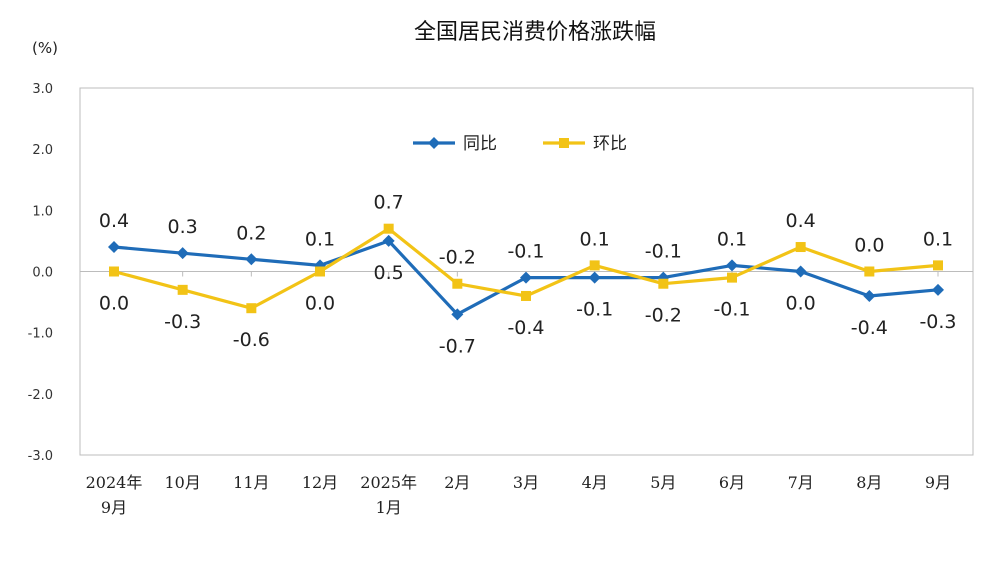 The width and height of the screenshot is (1004, 572). What do you see at coordinates (388, 495) in the screenshot?
I see `x-tick-label: 2025年 1月` at bounding box center [388, 495].